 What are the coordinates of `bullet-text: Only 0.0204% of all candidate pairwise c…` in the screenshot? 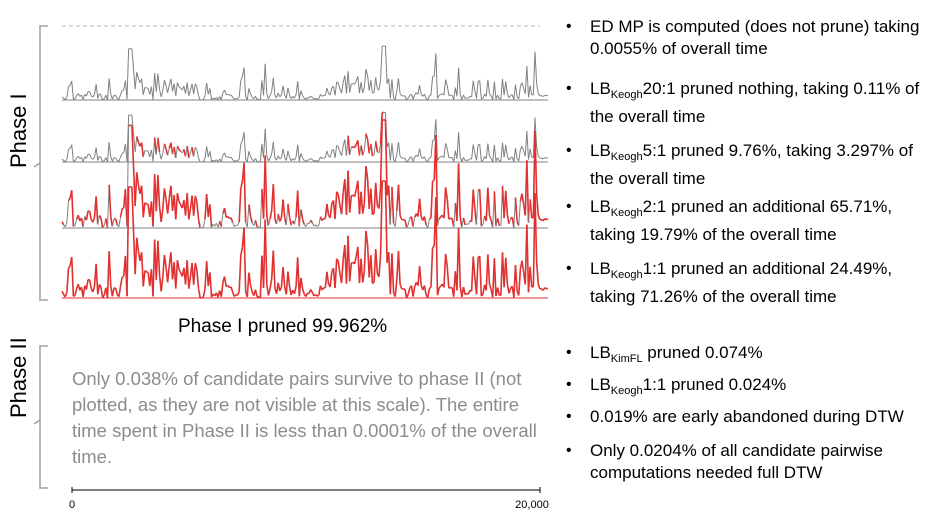 It's located at (736, 461).